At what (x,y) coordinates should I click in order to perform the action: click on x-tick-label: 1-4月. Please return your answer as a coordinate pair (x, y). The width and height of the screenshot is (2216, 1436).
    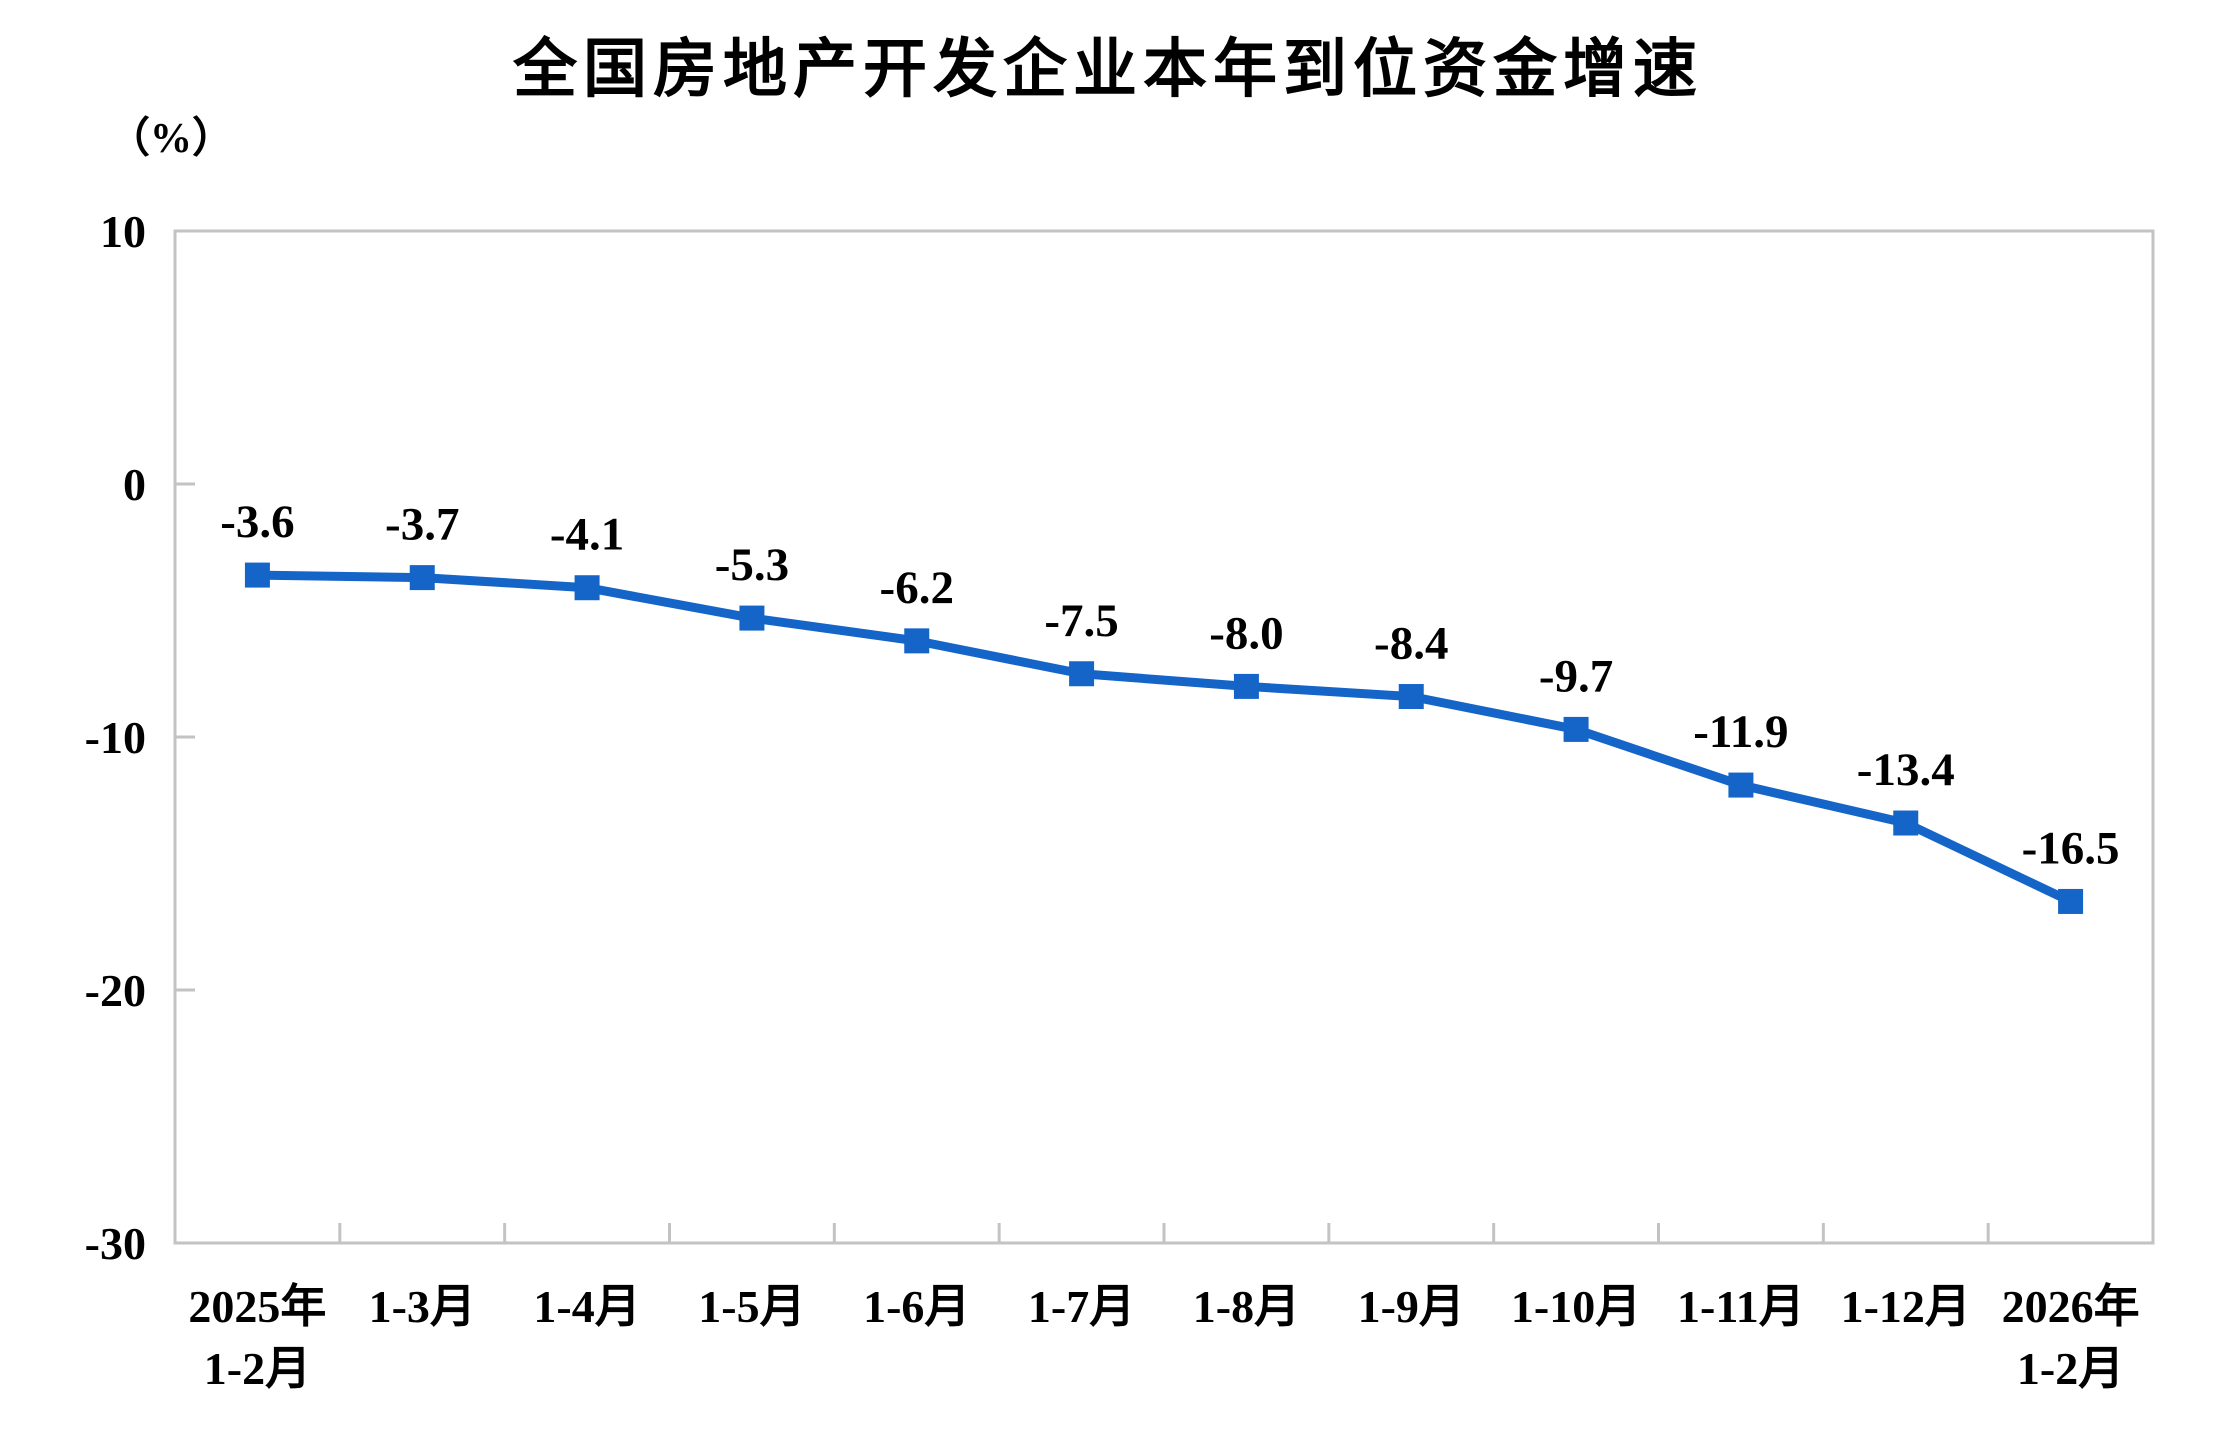
    Looking at the image, I should click on (586, 1306).